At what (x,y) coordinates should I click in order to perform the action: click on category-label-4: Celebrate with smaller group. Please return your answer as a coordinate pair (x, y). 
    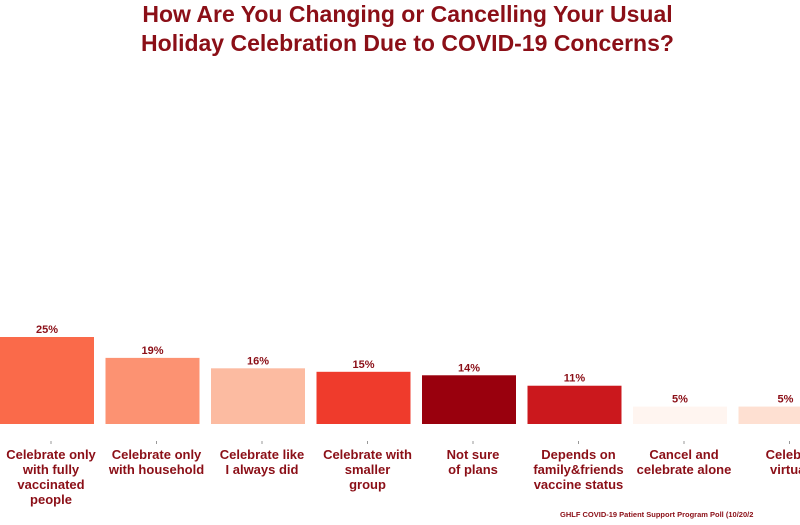
    Looking at the image, I should click on (367, 469).